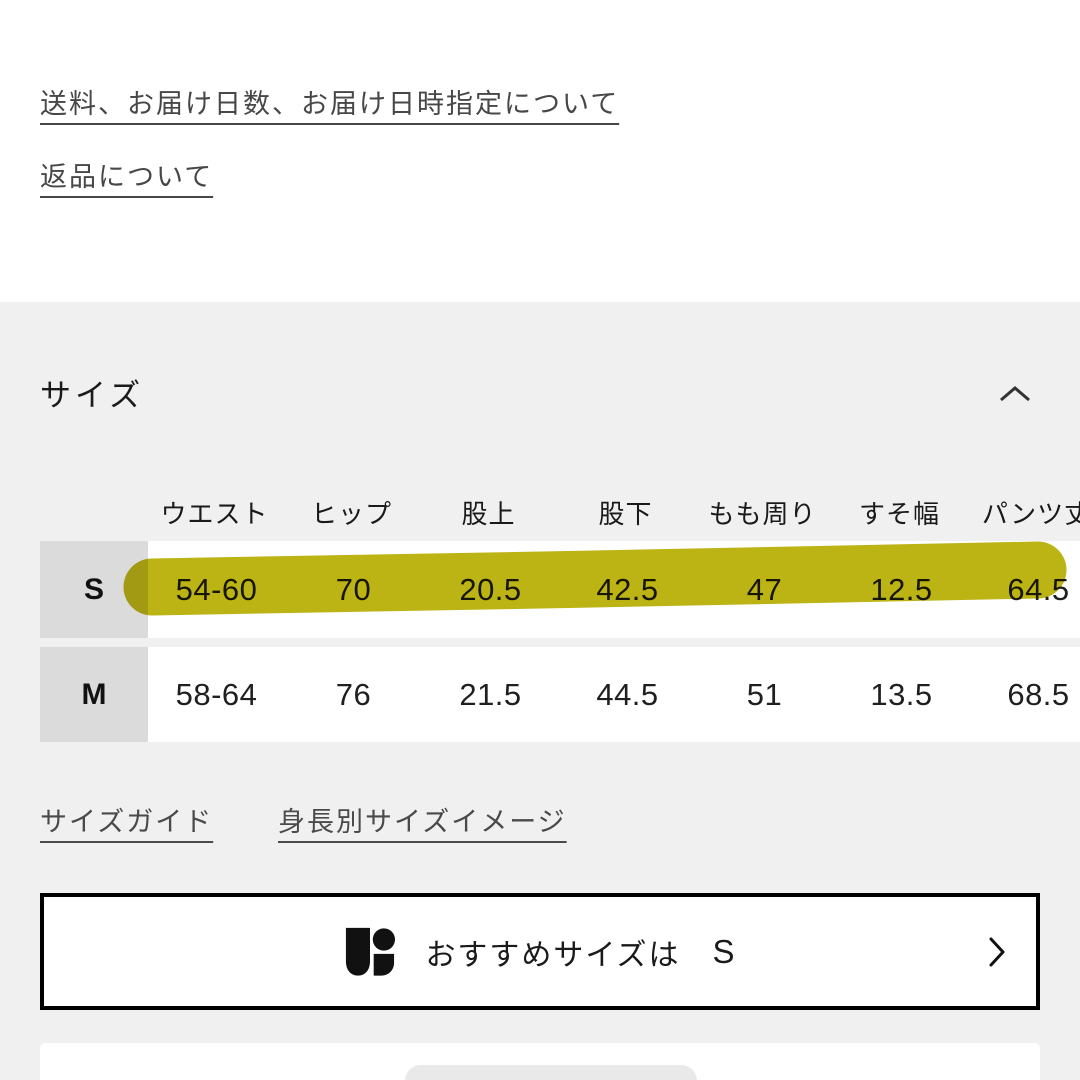 This screenshot has width=1080, height=1080. Describe the element at coordinates (1025, 589) in the screenshot. I see `cell-s-length: 64.5` at that location.